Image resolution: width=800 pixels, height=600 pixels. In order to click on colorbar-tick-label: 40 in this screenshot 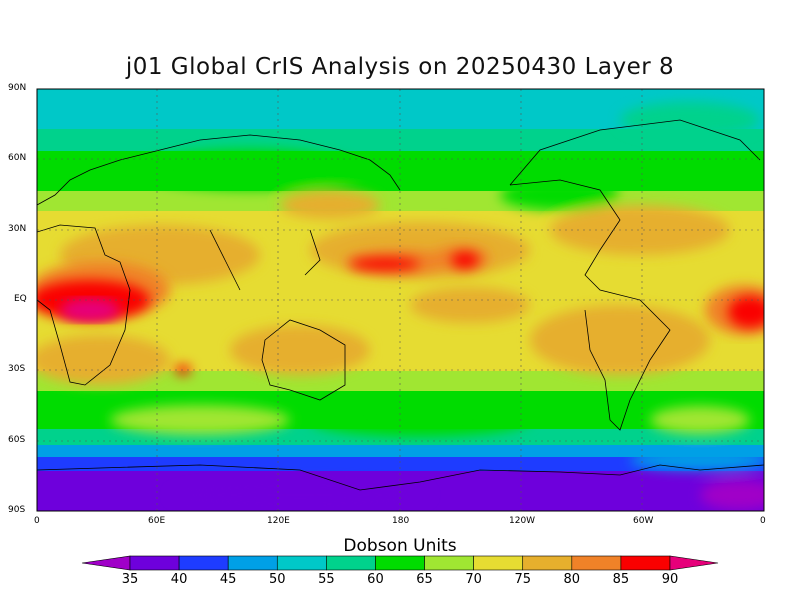, I will do `click(179, 579)`.